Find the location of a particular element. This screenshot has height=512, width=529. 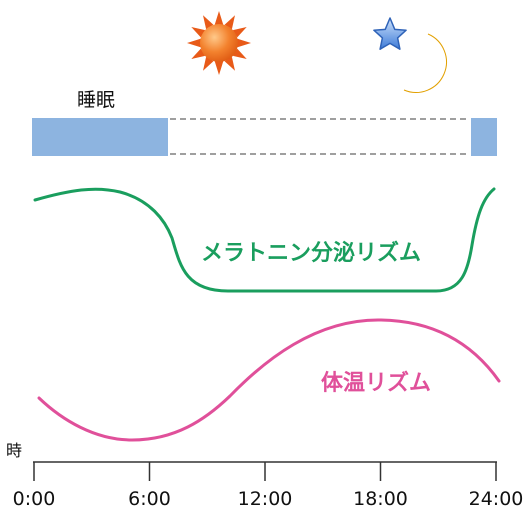

time-tick-label: 12:00 is located at coordinates (265, 499).